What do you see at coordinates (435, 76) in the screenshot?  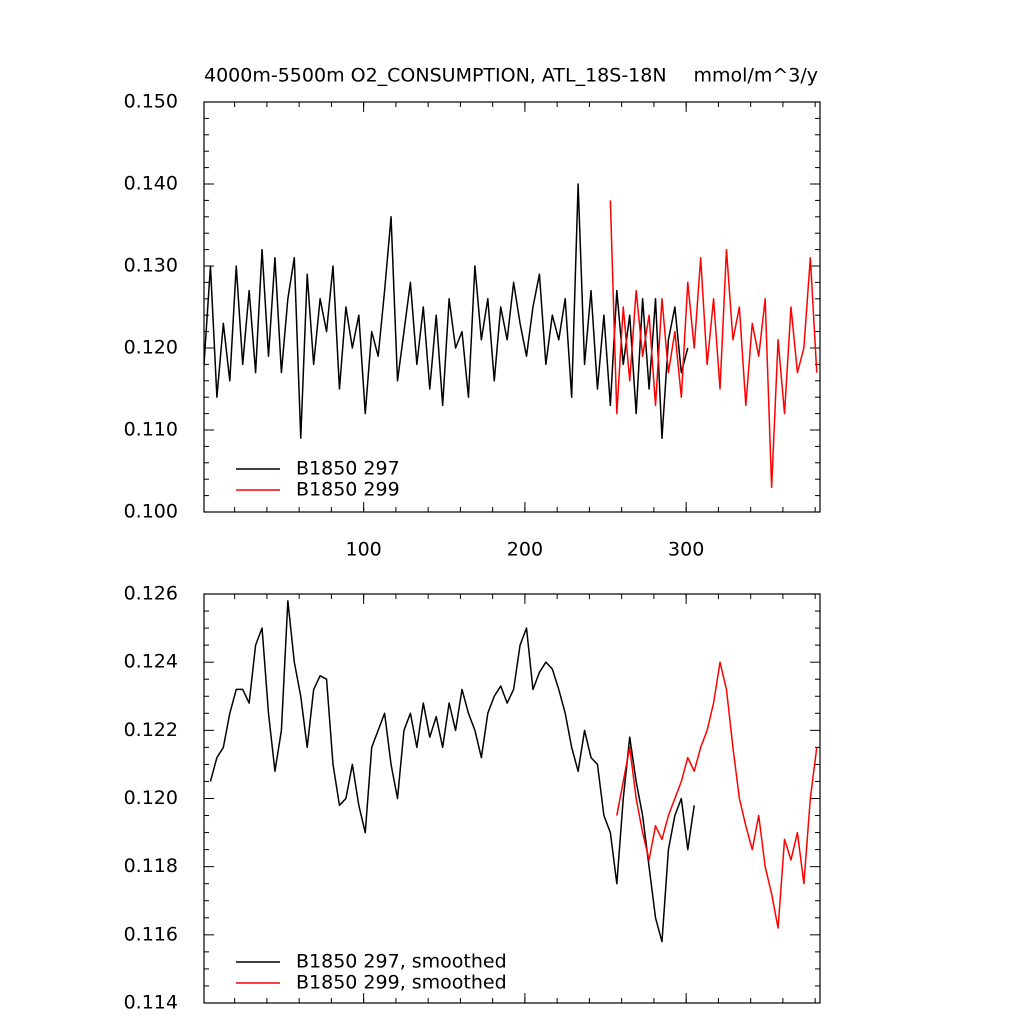 I see `chart-title: 4000m-5500m O2_CONSUMPTION, ATL_18S-18N` at bounding box center [435, 76].